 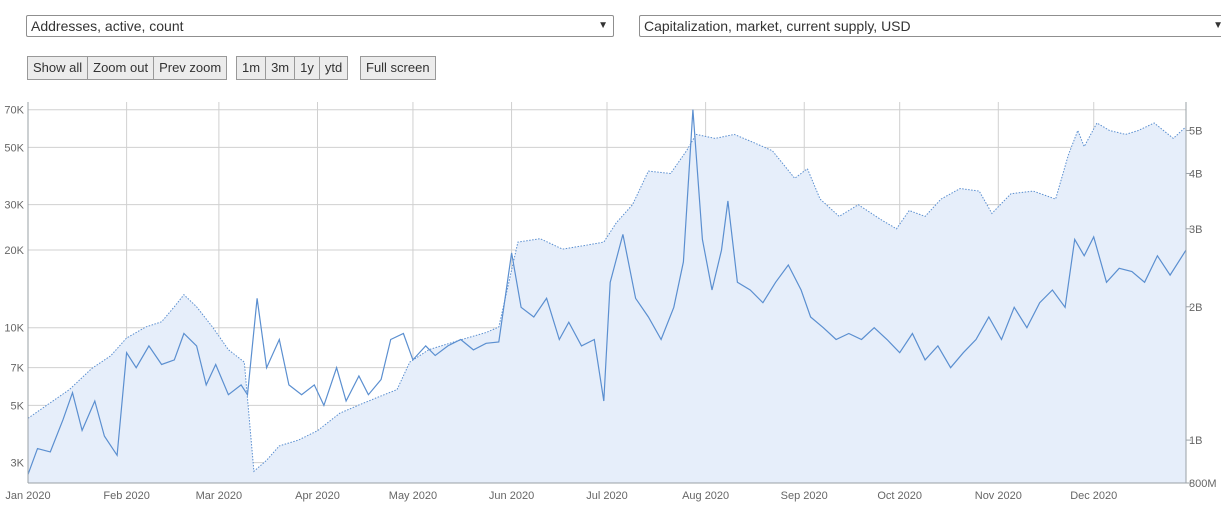 I want to click on x-axis-tick-label: Nov 2020, so click(x=998, y=496).